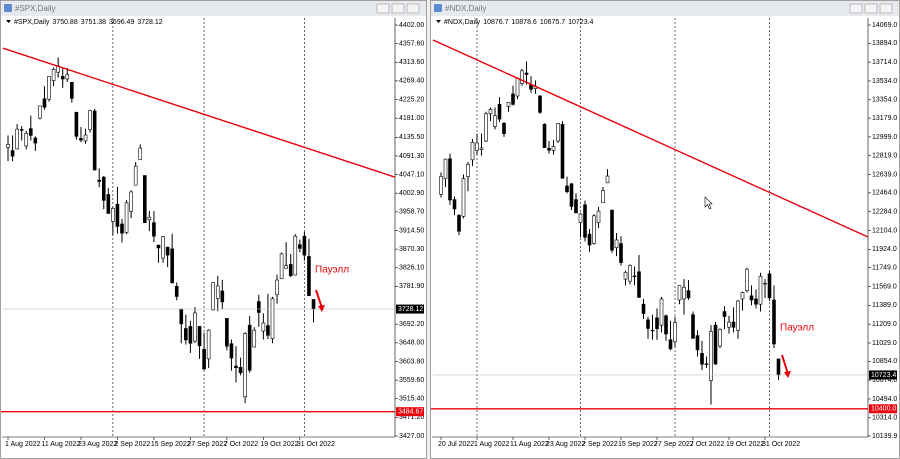 This screenshot has height=459, width=900. I want to click on y-tick-label: 11924.0, so click(884, 249).